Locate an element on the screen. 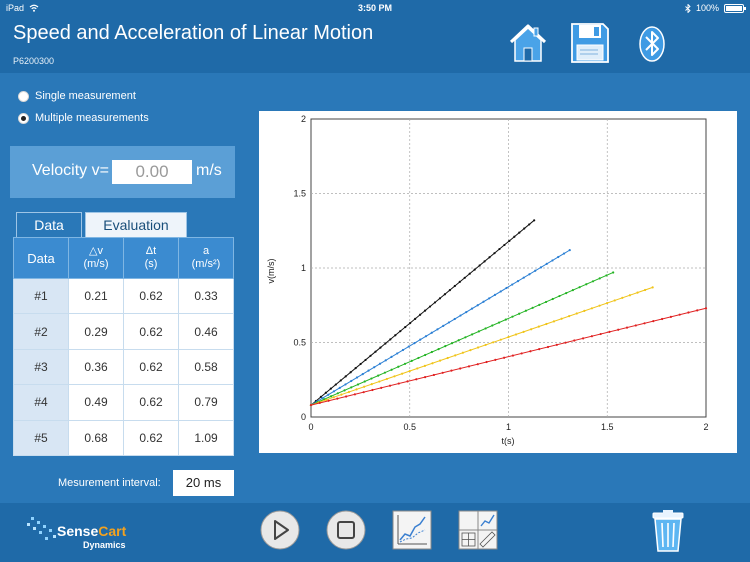 The height and width of the screenshot is (562, 750). tab-evaluation: Evaluation is located at coordinates (136, 224).